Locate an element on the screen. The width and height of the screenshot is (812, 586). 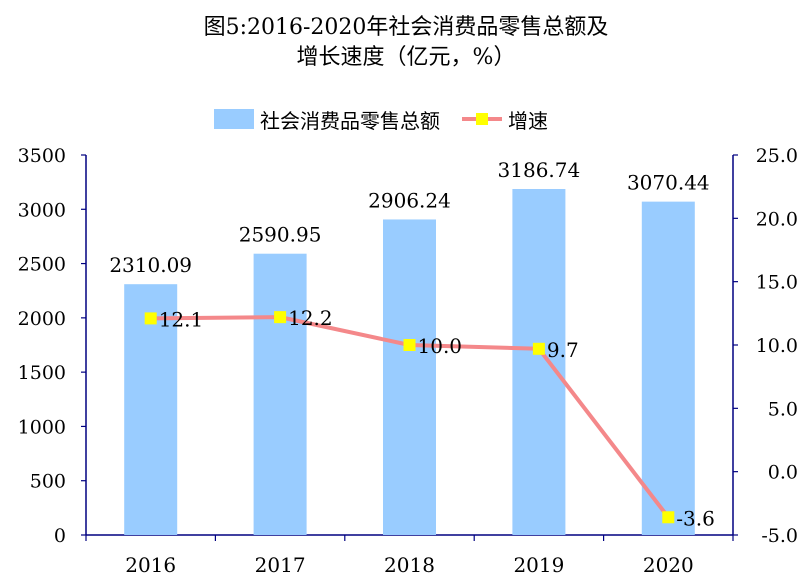
left-tick-label: 1500 is located at coordinates (42, 373).